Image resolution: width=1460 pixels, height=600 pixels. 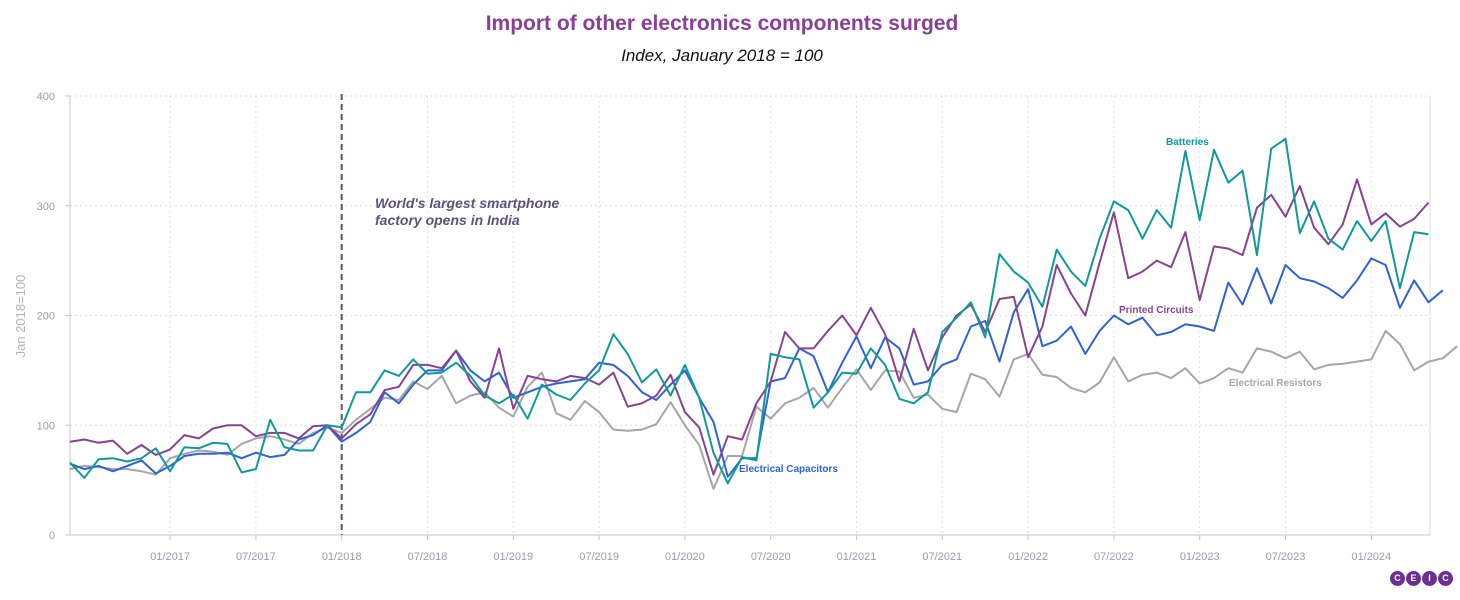 What do you see at coordinates (170, 557) in the screenshot?
I see `x-tick-label: 01/2017` at bounding box center [170, 557].